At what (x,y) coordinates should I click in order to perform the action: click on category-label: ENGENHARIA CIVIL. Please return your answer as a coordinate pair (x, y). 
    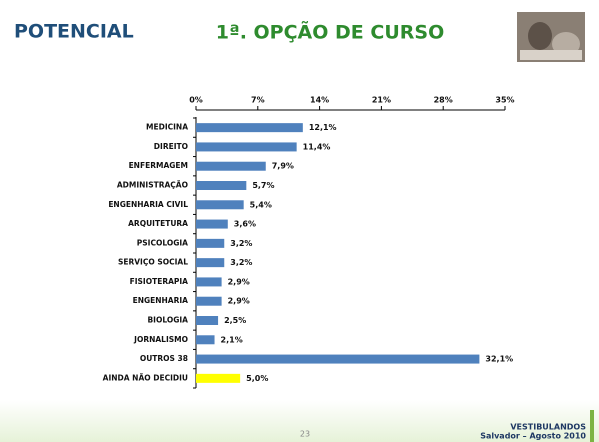
    Looking at the image, I should click on (148, 204).